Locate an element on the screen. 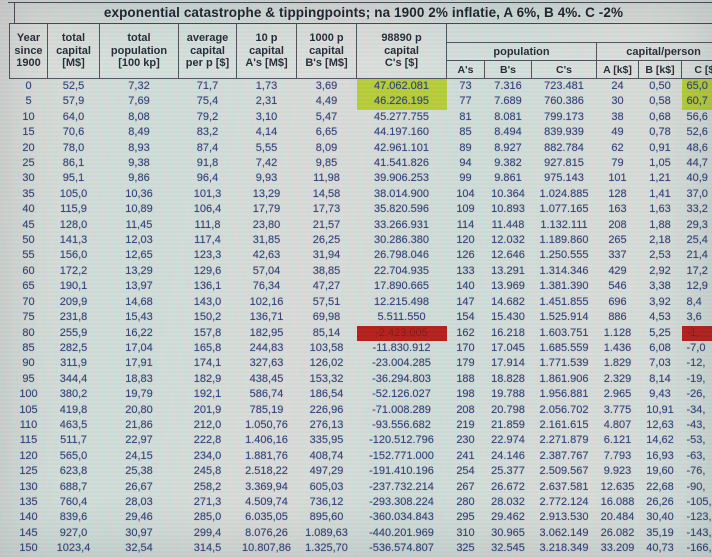  cell-r17-c4: 244,83 is located at coordinates (266, 347).